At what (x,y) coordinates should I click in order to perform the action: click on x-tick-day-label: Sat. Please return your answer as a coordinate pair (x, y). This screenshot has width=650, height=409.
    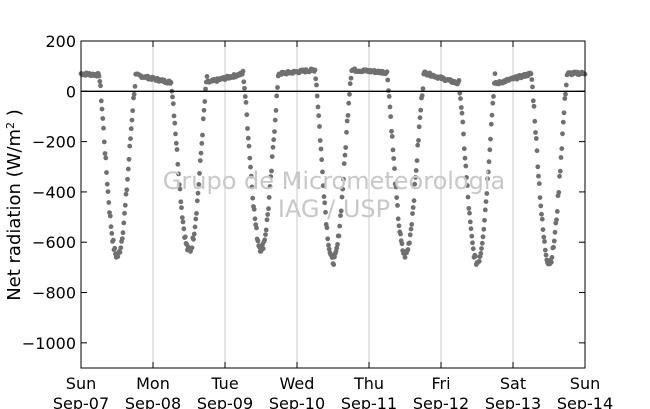
    Looking at the image, I should click on (513, 383).